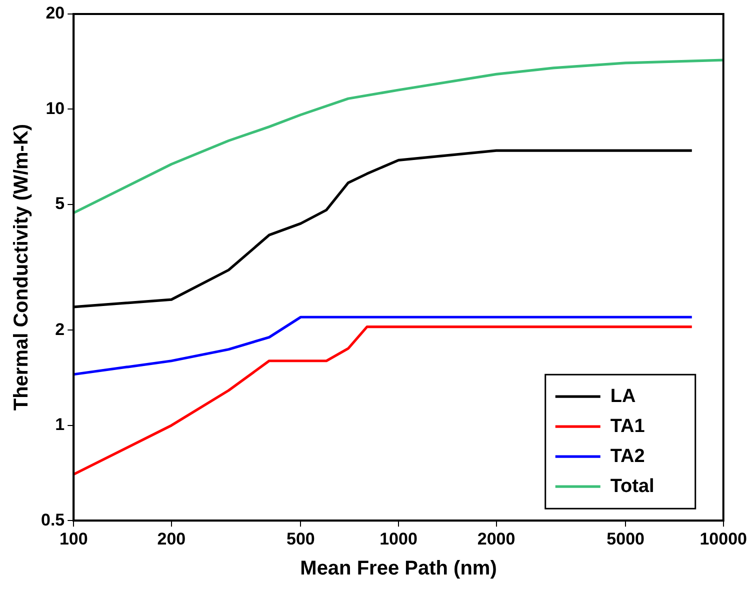 This screenshot has height=589, width=750. I want to click on y-axis-title: Thermal Conductivity (W/m-K), so click(21, 267).